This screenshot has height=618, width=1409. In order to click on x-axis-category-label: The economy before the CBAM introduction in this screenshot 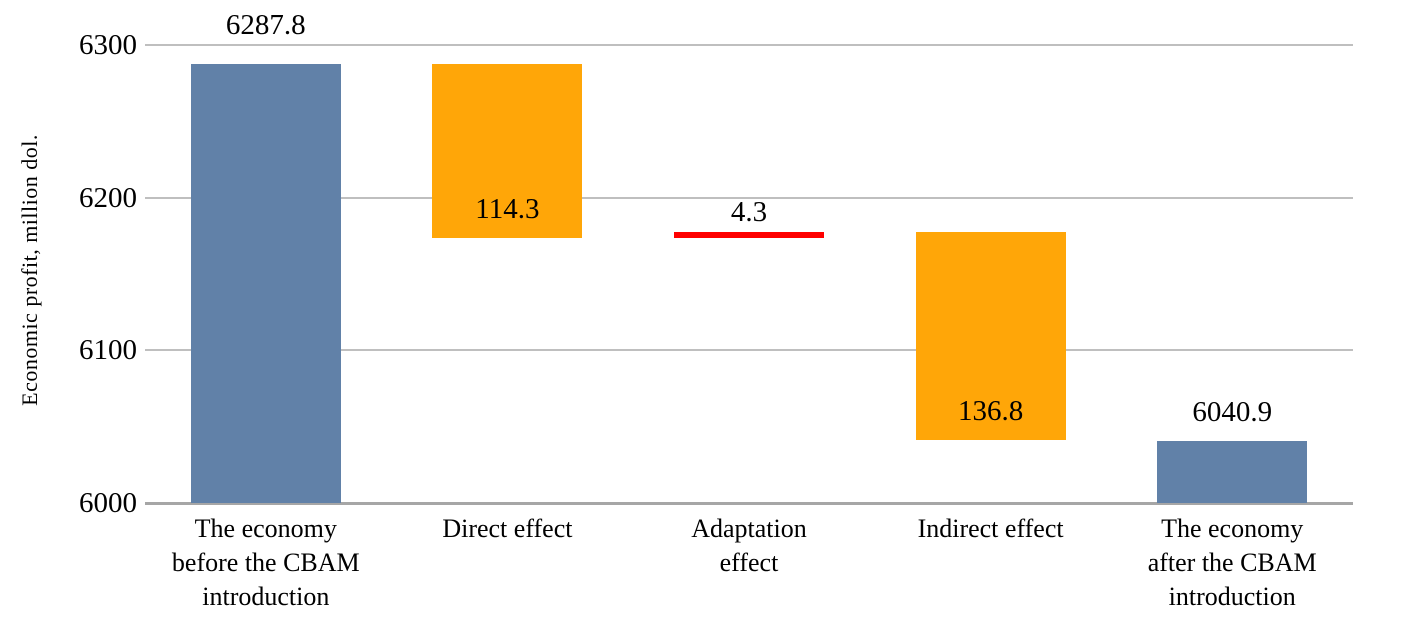, I will do `click(266, 563)`.